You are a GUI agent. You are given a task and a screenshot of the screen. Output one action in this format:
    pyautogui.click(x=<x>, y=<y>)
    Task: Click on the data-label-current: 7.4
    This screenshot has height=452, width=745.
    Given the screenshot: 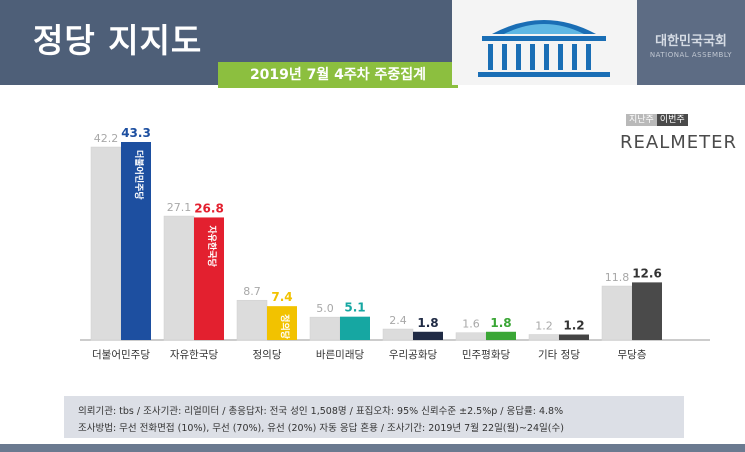 What is the action you would take?
    pyautogui.click(x=281, y=297)
    